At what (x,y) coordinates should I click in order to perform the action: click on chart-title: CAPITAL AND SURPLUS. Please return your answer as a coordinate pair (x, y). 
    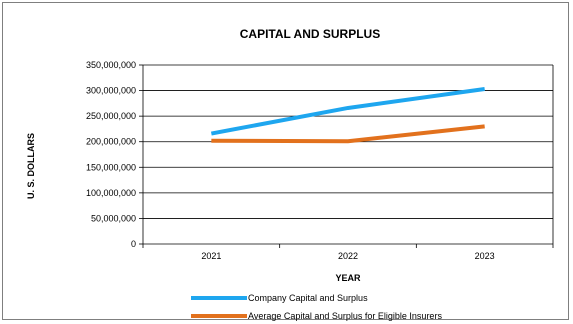
    Looking at the image, I should click on (310, 34).